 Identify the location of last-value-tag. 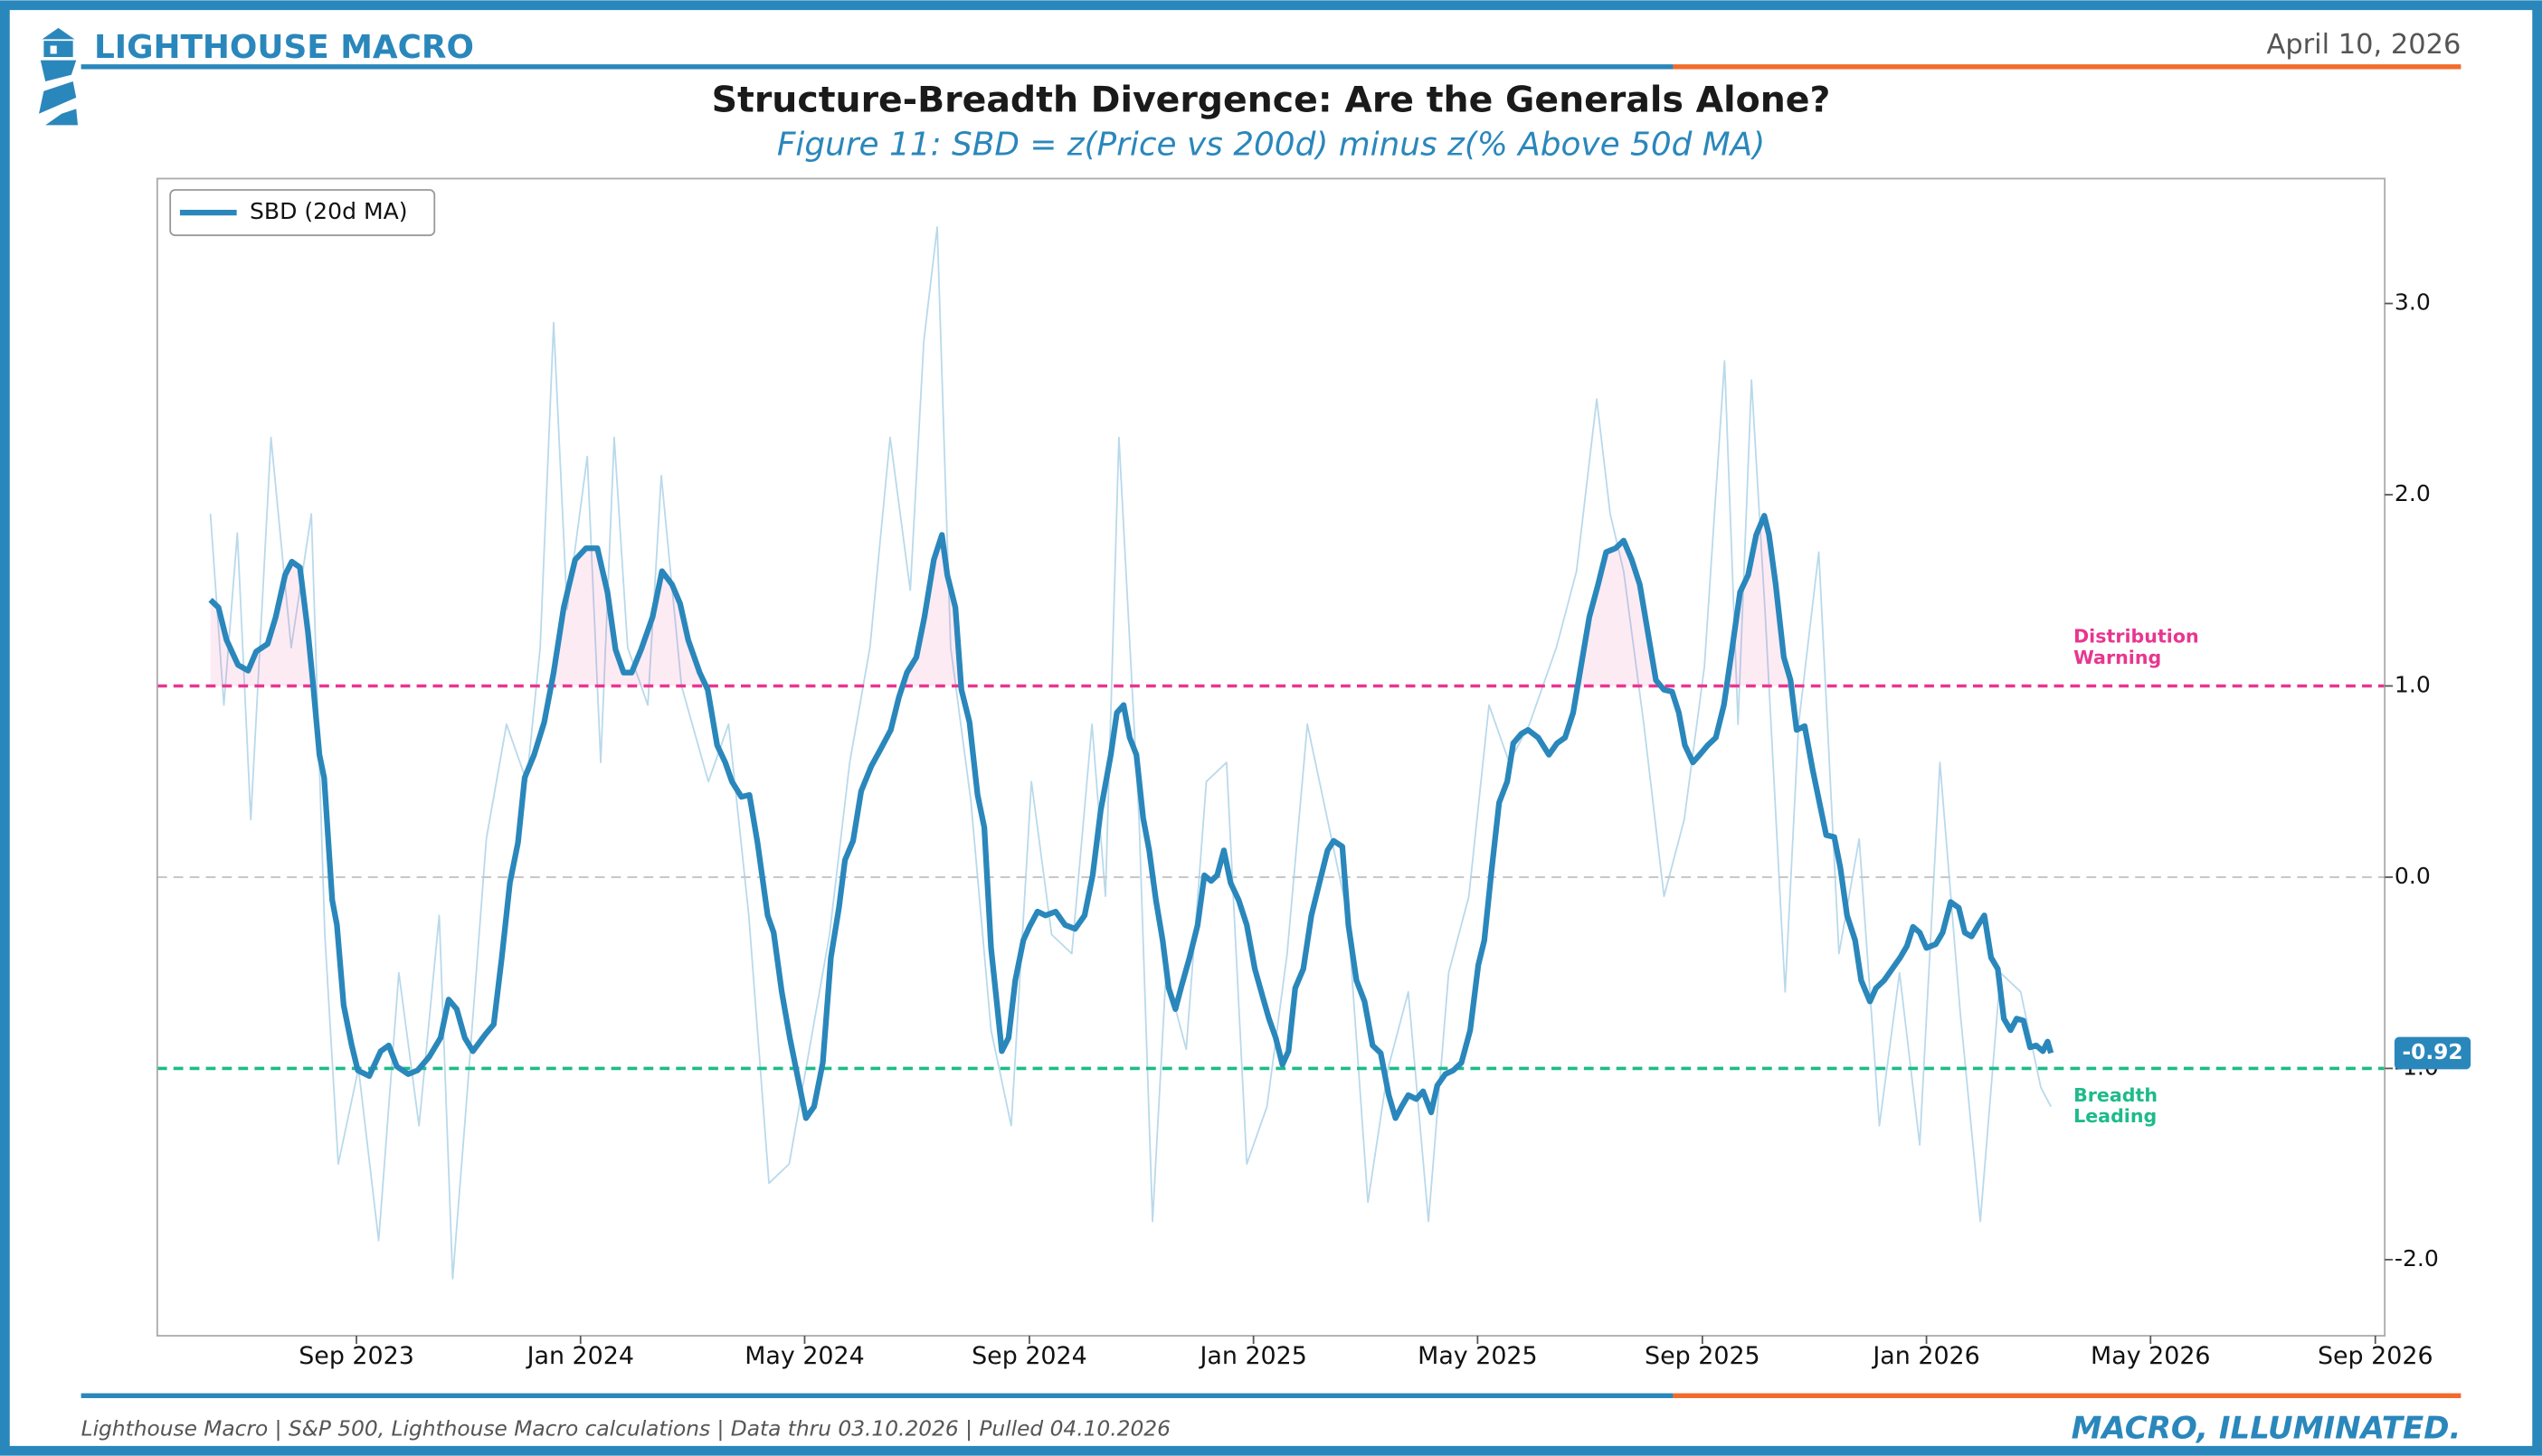
(2432, 1053).